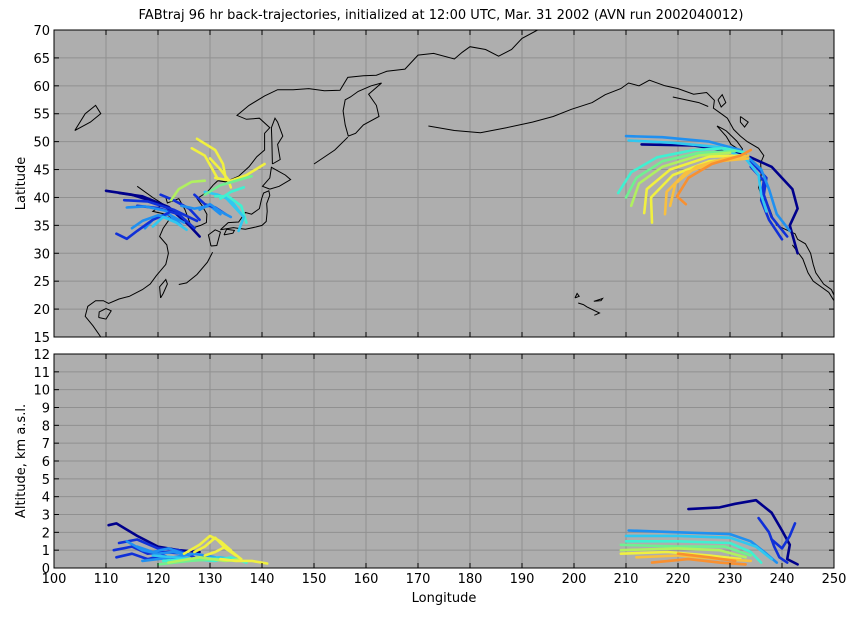  What do you see at coordinates (41, 254) in the screenshot?
I see `y-tick-label: 30` at bounding box center [41, 254].